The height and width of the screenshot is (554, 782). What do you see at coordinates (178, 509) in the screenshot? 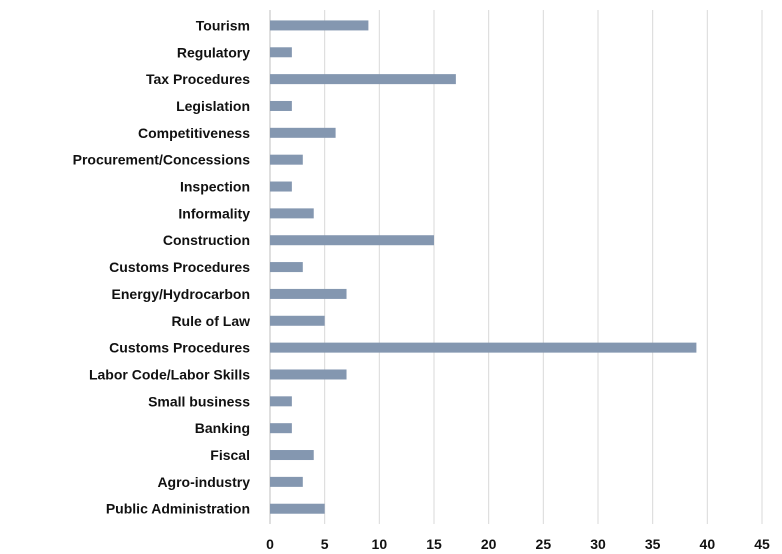
I see `category-label: Public Administration` at bounding box center [178, 509].